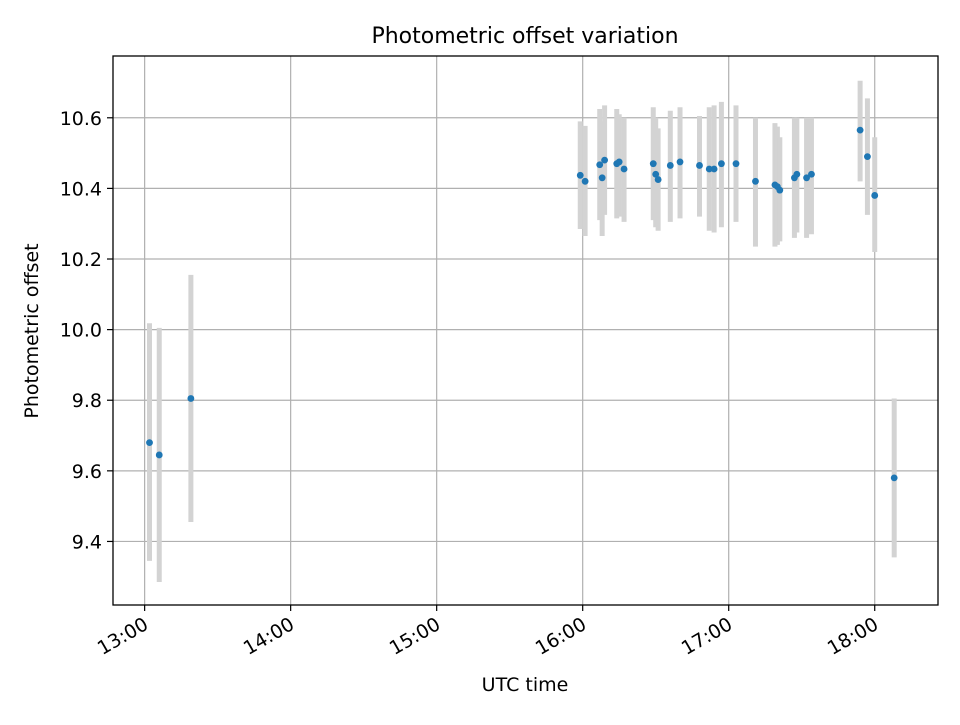 The image size is (960, 725). Describe the element at coordinates (87, 401) in the screenshot. I see `y-tick-label: 9.8` at that location.